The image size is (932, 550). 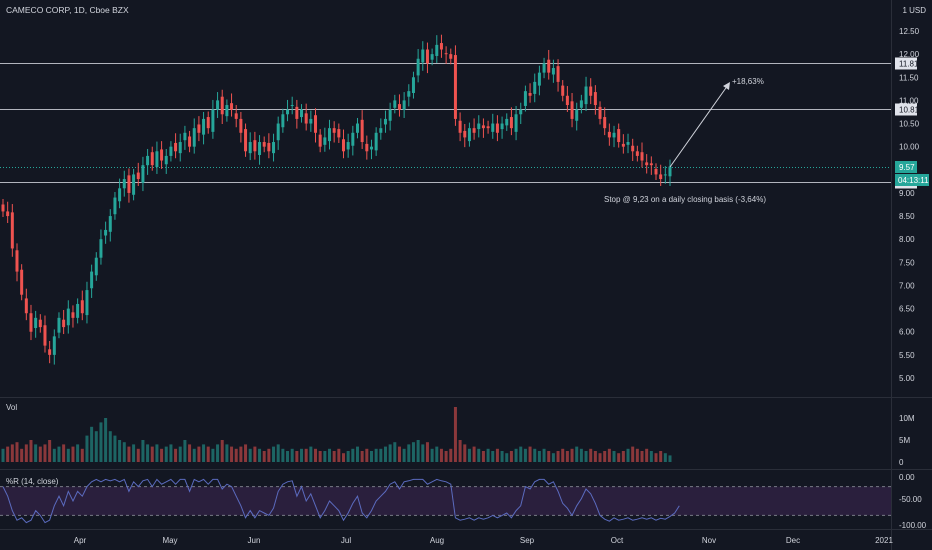 What do you see at coordinates (884, 540) in the screenshot?
I see `time-label: 2021` at bounding box center [884, 540].